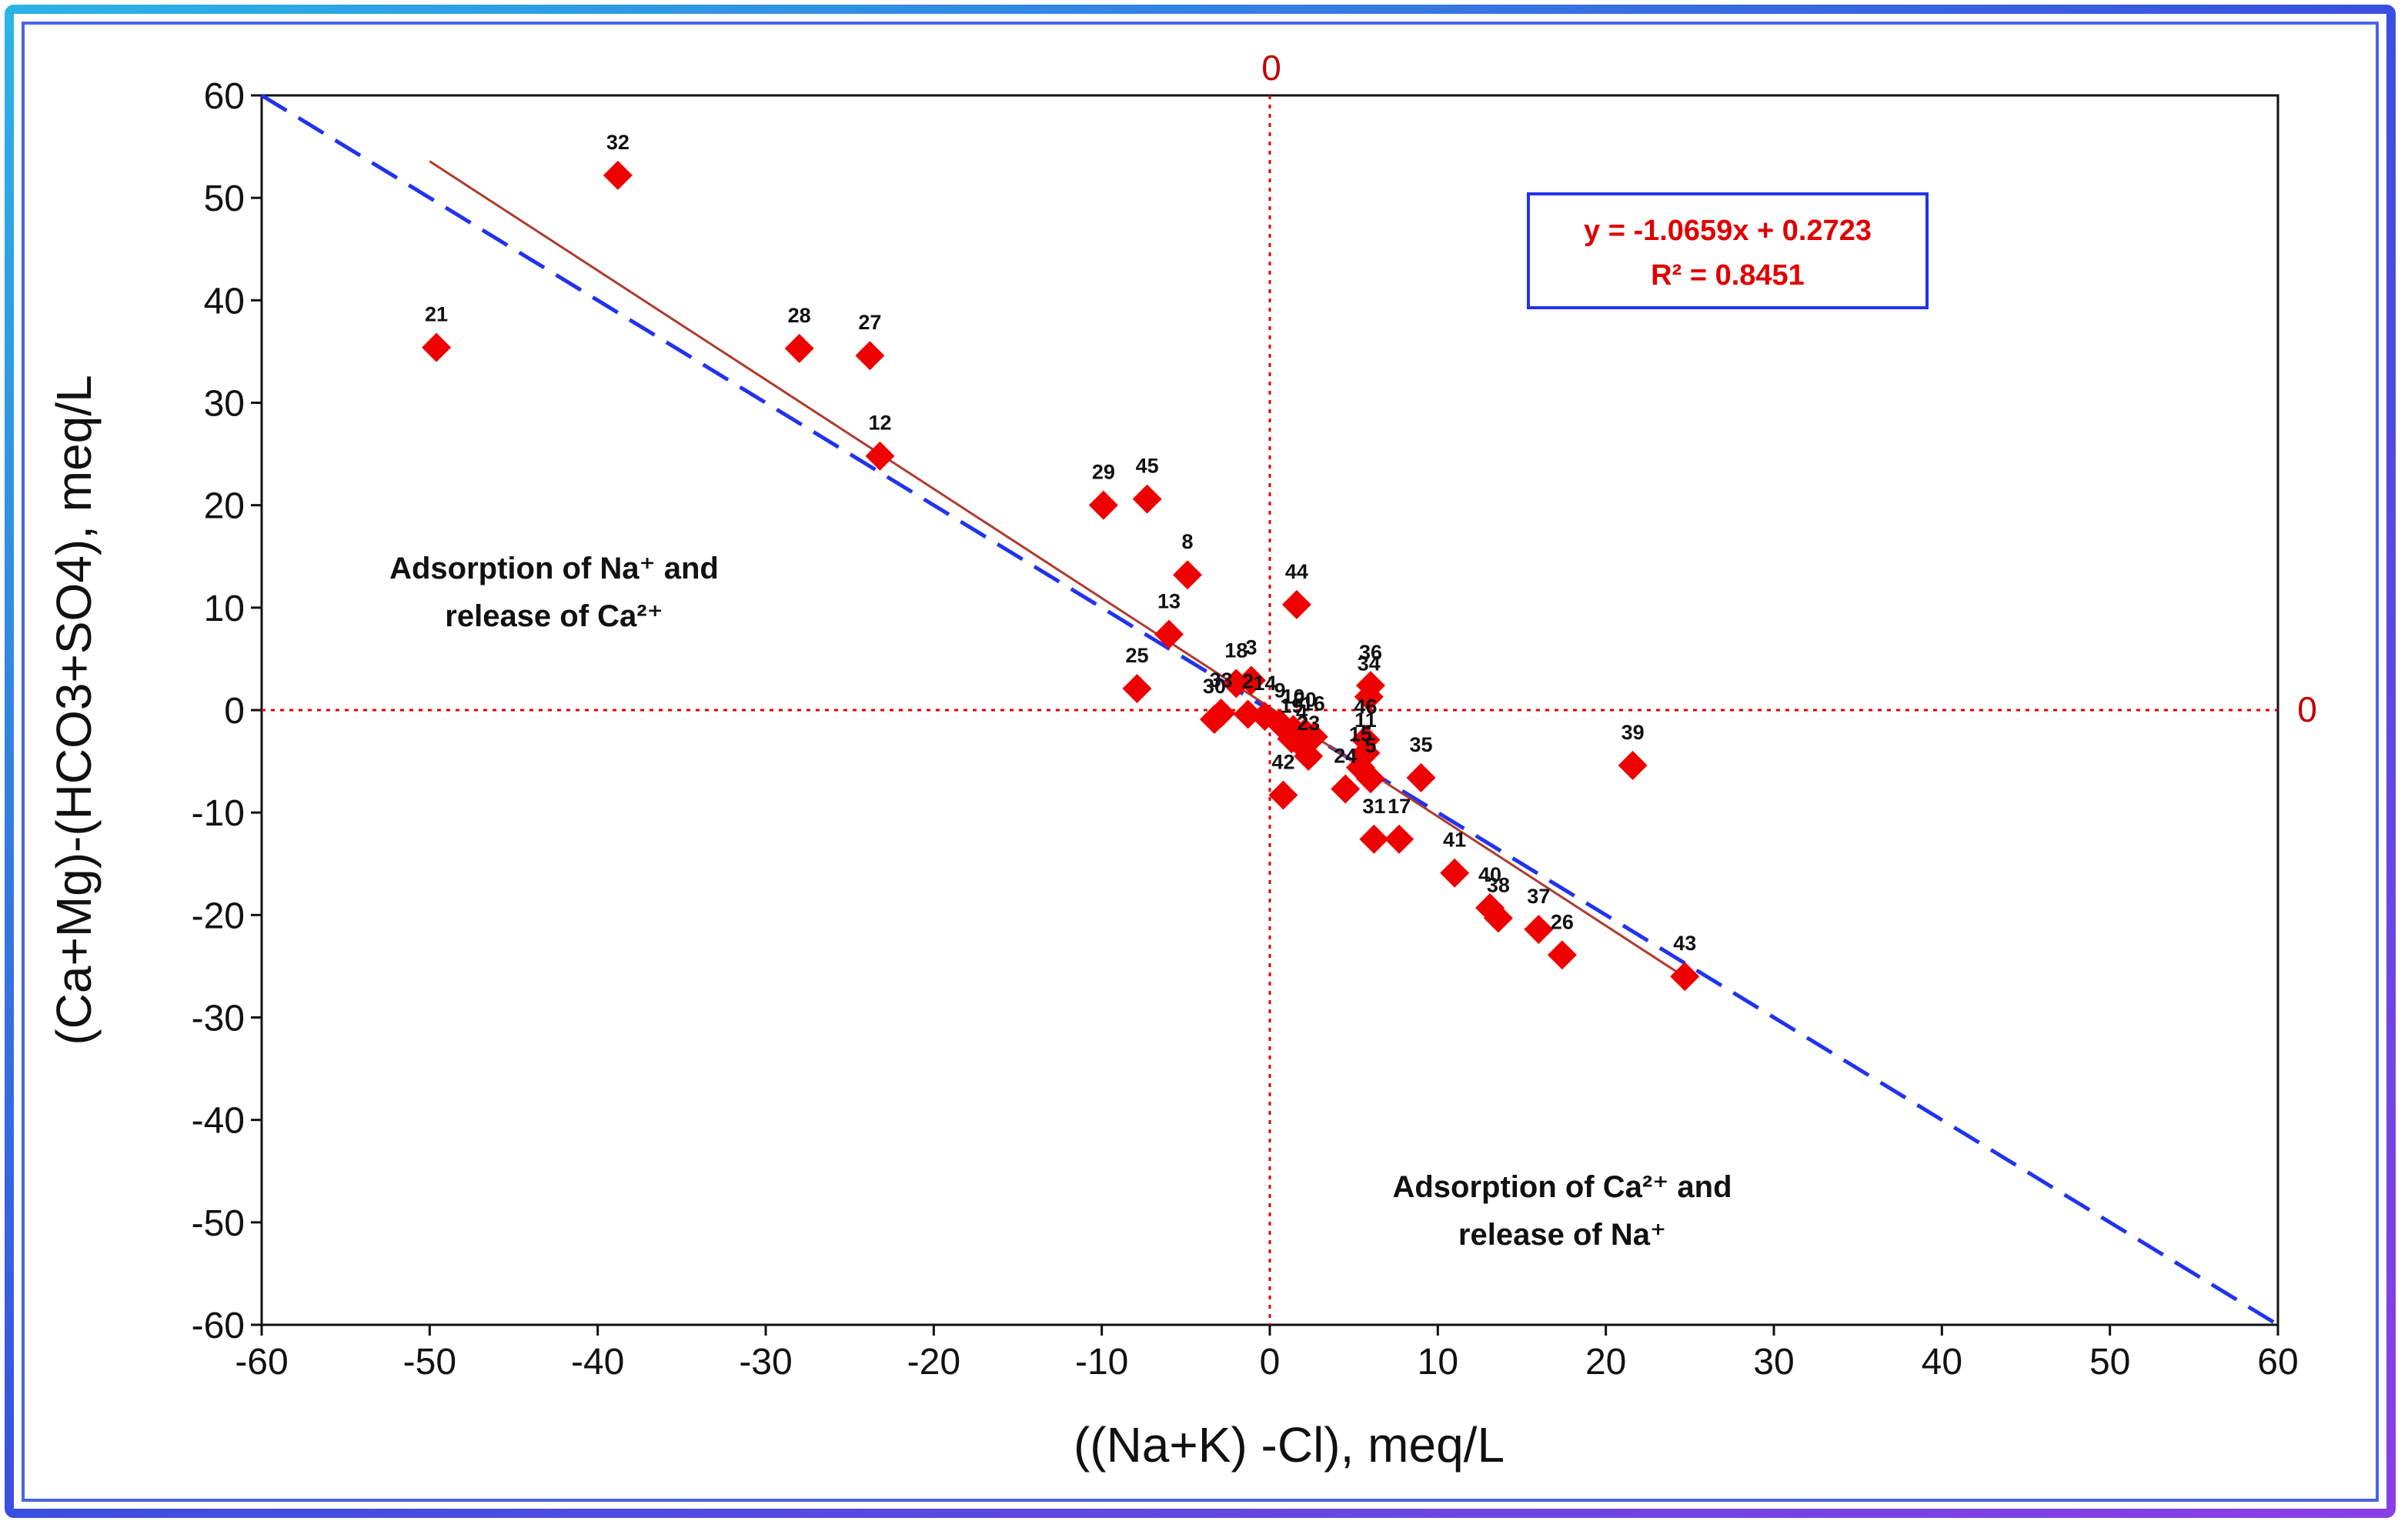 Image resolution: width=2408 pixels, height=1531 pixels. Describe the element at coordinates (1605, 1362) in the screenshot. I see `x-tick-label: 20` at that location.